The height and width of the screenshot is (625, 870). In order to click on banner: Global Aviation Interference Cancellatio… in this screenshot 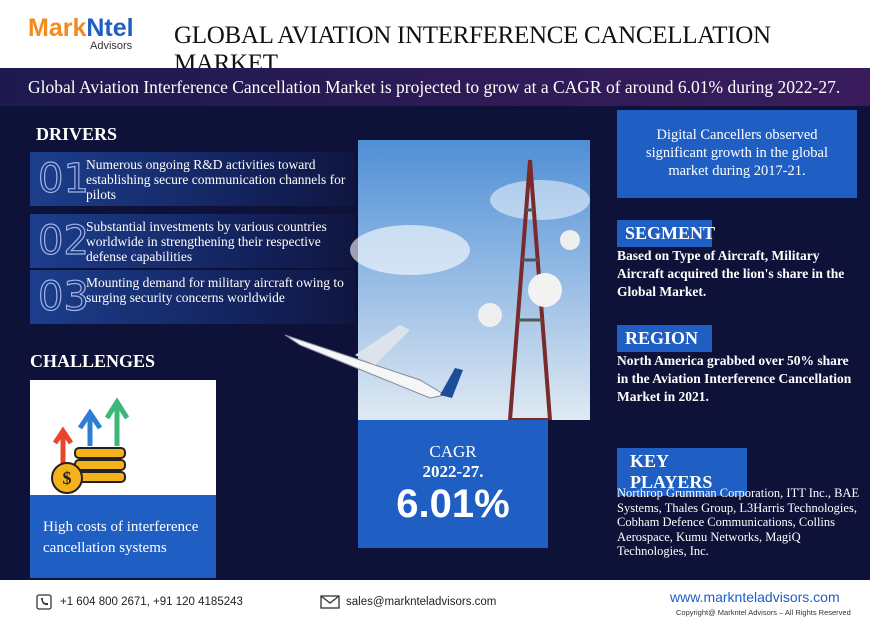, I will do `click(435, 87)`.